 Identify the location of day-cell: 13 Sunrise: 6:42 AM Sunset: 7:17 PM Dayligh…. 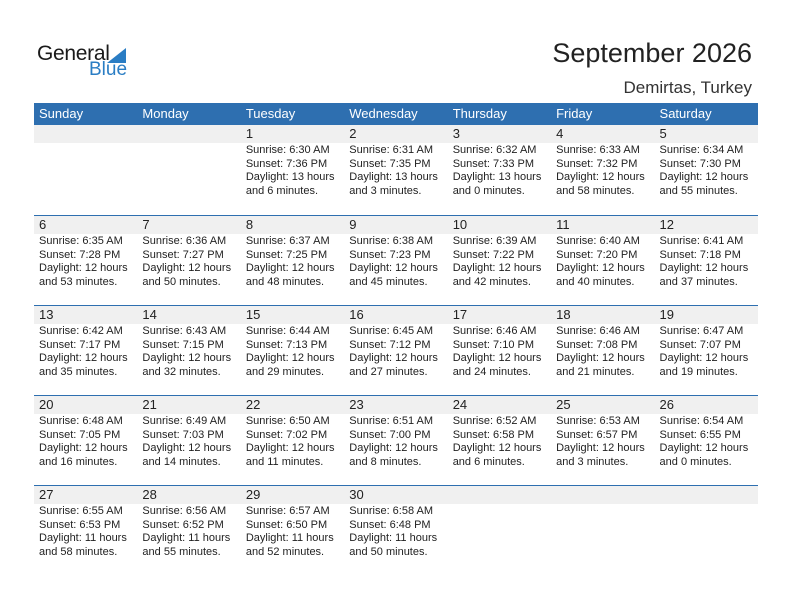
(86, 350).